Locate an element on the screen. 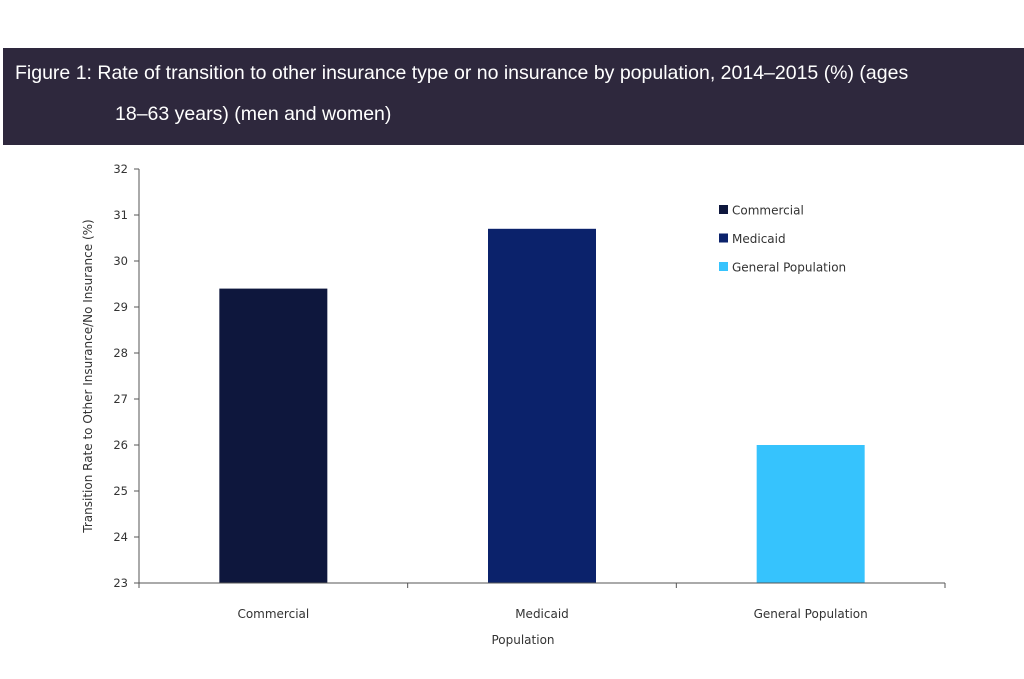 Image resolution: width=1024 pixels, height=679 pixels. legend: Commercial Medicaid General Population is located at coordinates (782, 239).